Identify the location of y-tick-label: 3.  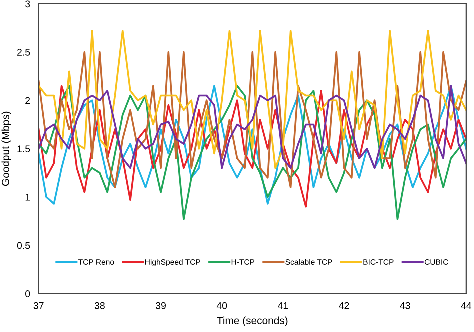
(28, 4).